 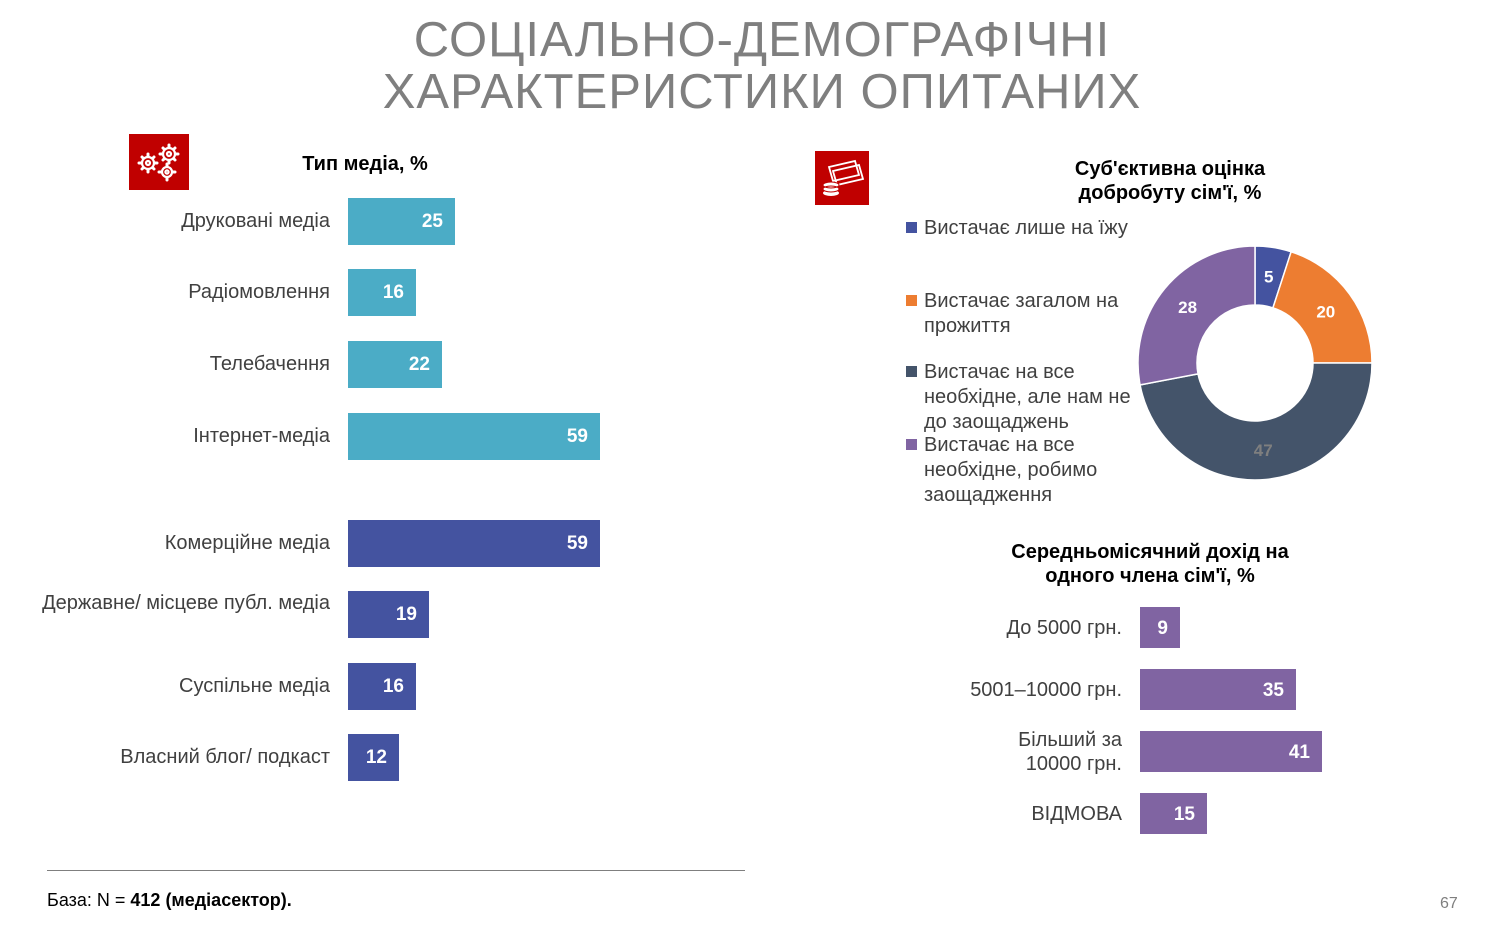 What do you see at coordinates (762, 92) in the screenshot?
I see `title-line-2: ХАРАКТЕРИСТИКИ ОПИТАНИХ` at bounding box center [762, 92].